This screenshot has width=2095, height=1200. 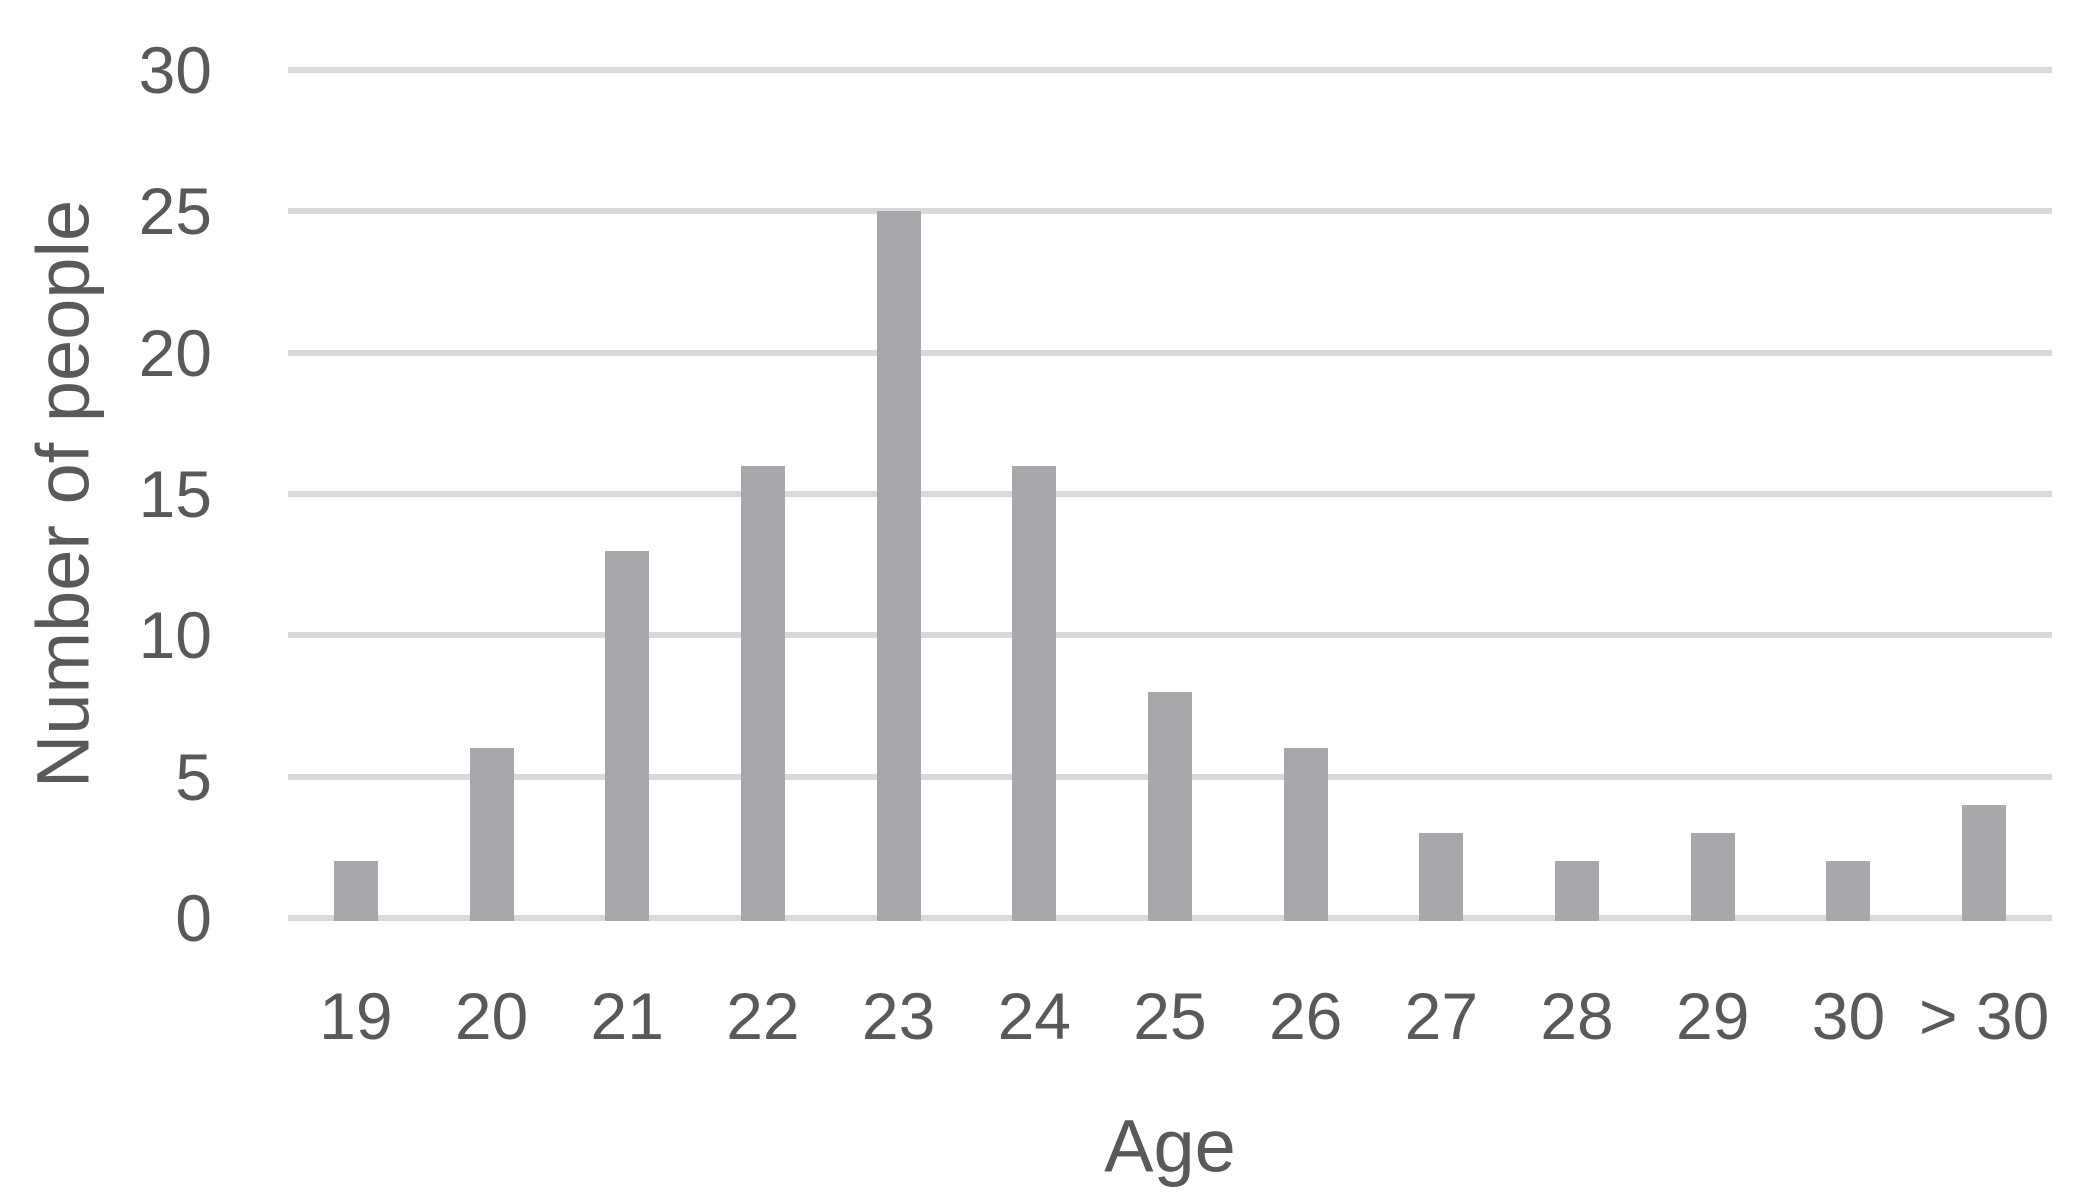 I want to click on y-tick-label-0: 0, so click(x=193, y=918).